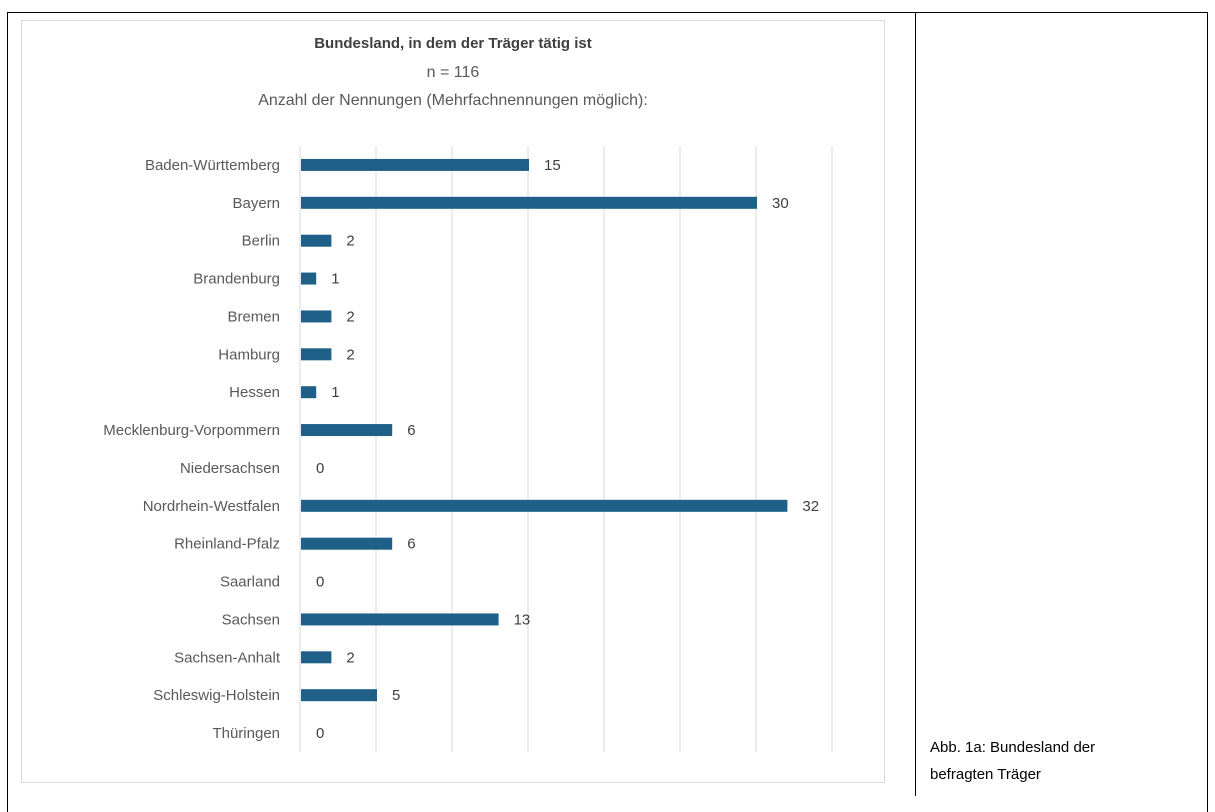  Describe the element at coordinates (254, 392) in the screenshot. I see `category-label: Hessen` at that location.